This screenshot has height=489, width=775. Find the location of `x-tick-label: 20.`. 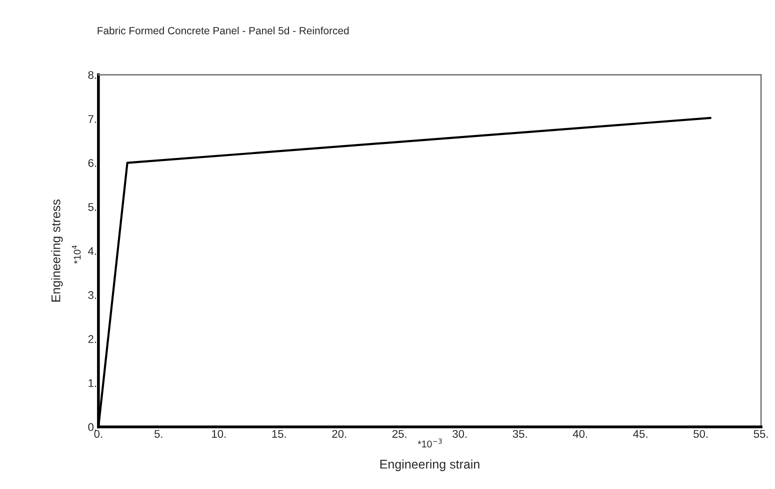

x-tick-label: 20. is located at coordinates (339, 434).